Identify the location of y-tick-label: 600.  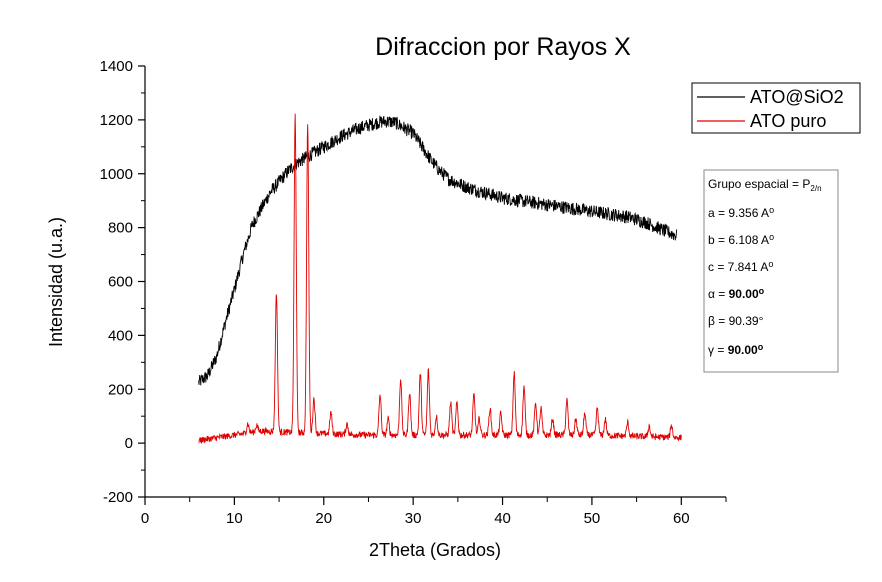
(120, 282).